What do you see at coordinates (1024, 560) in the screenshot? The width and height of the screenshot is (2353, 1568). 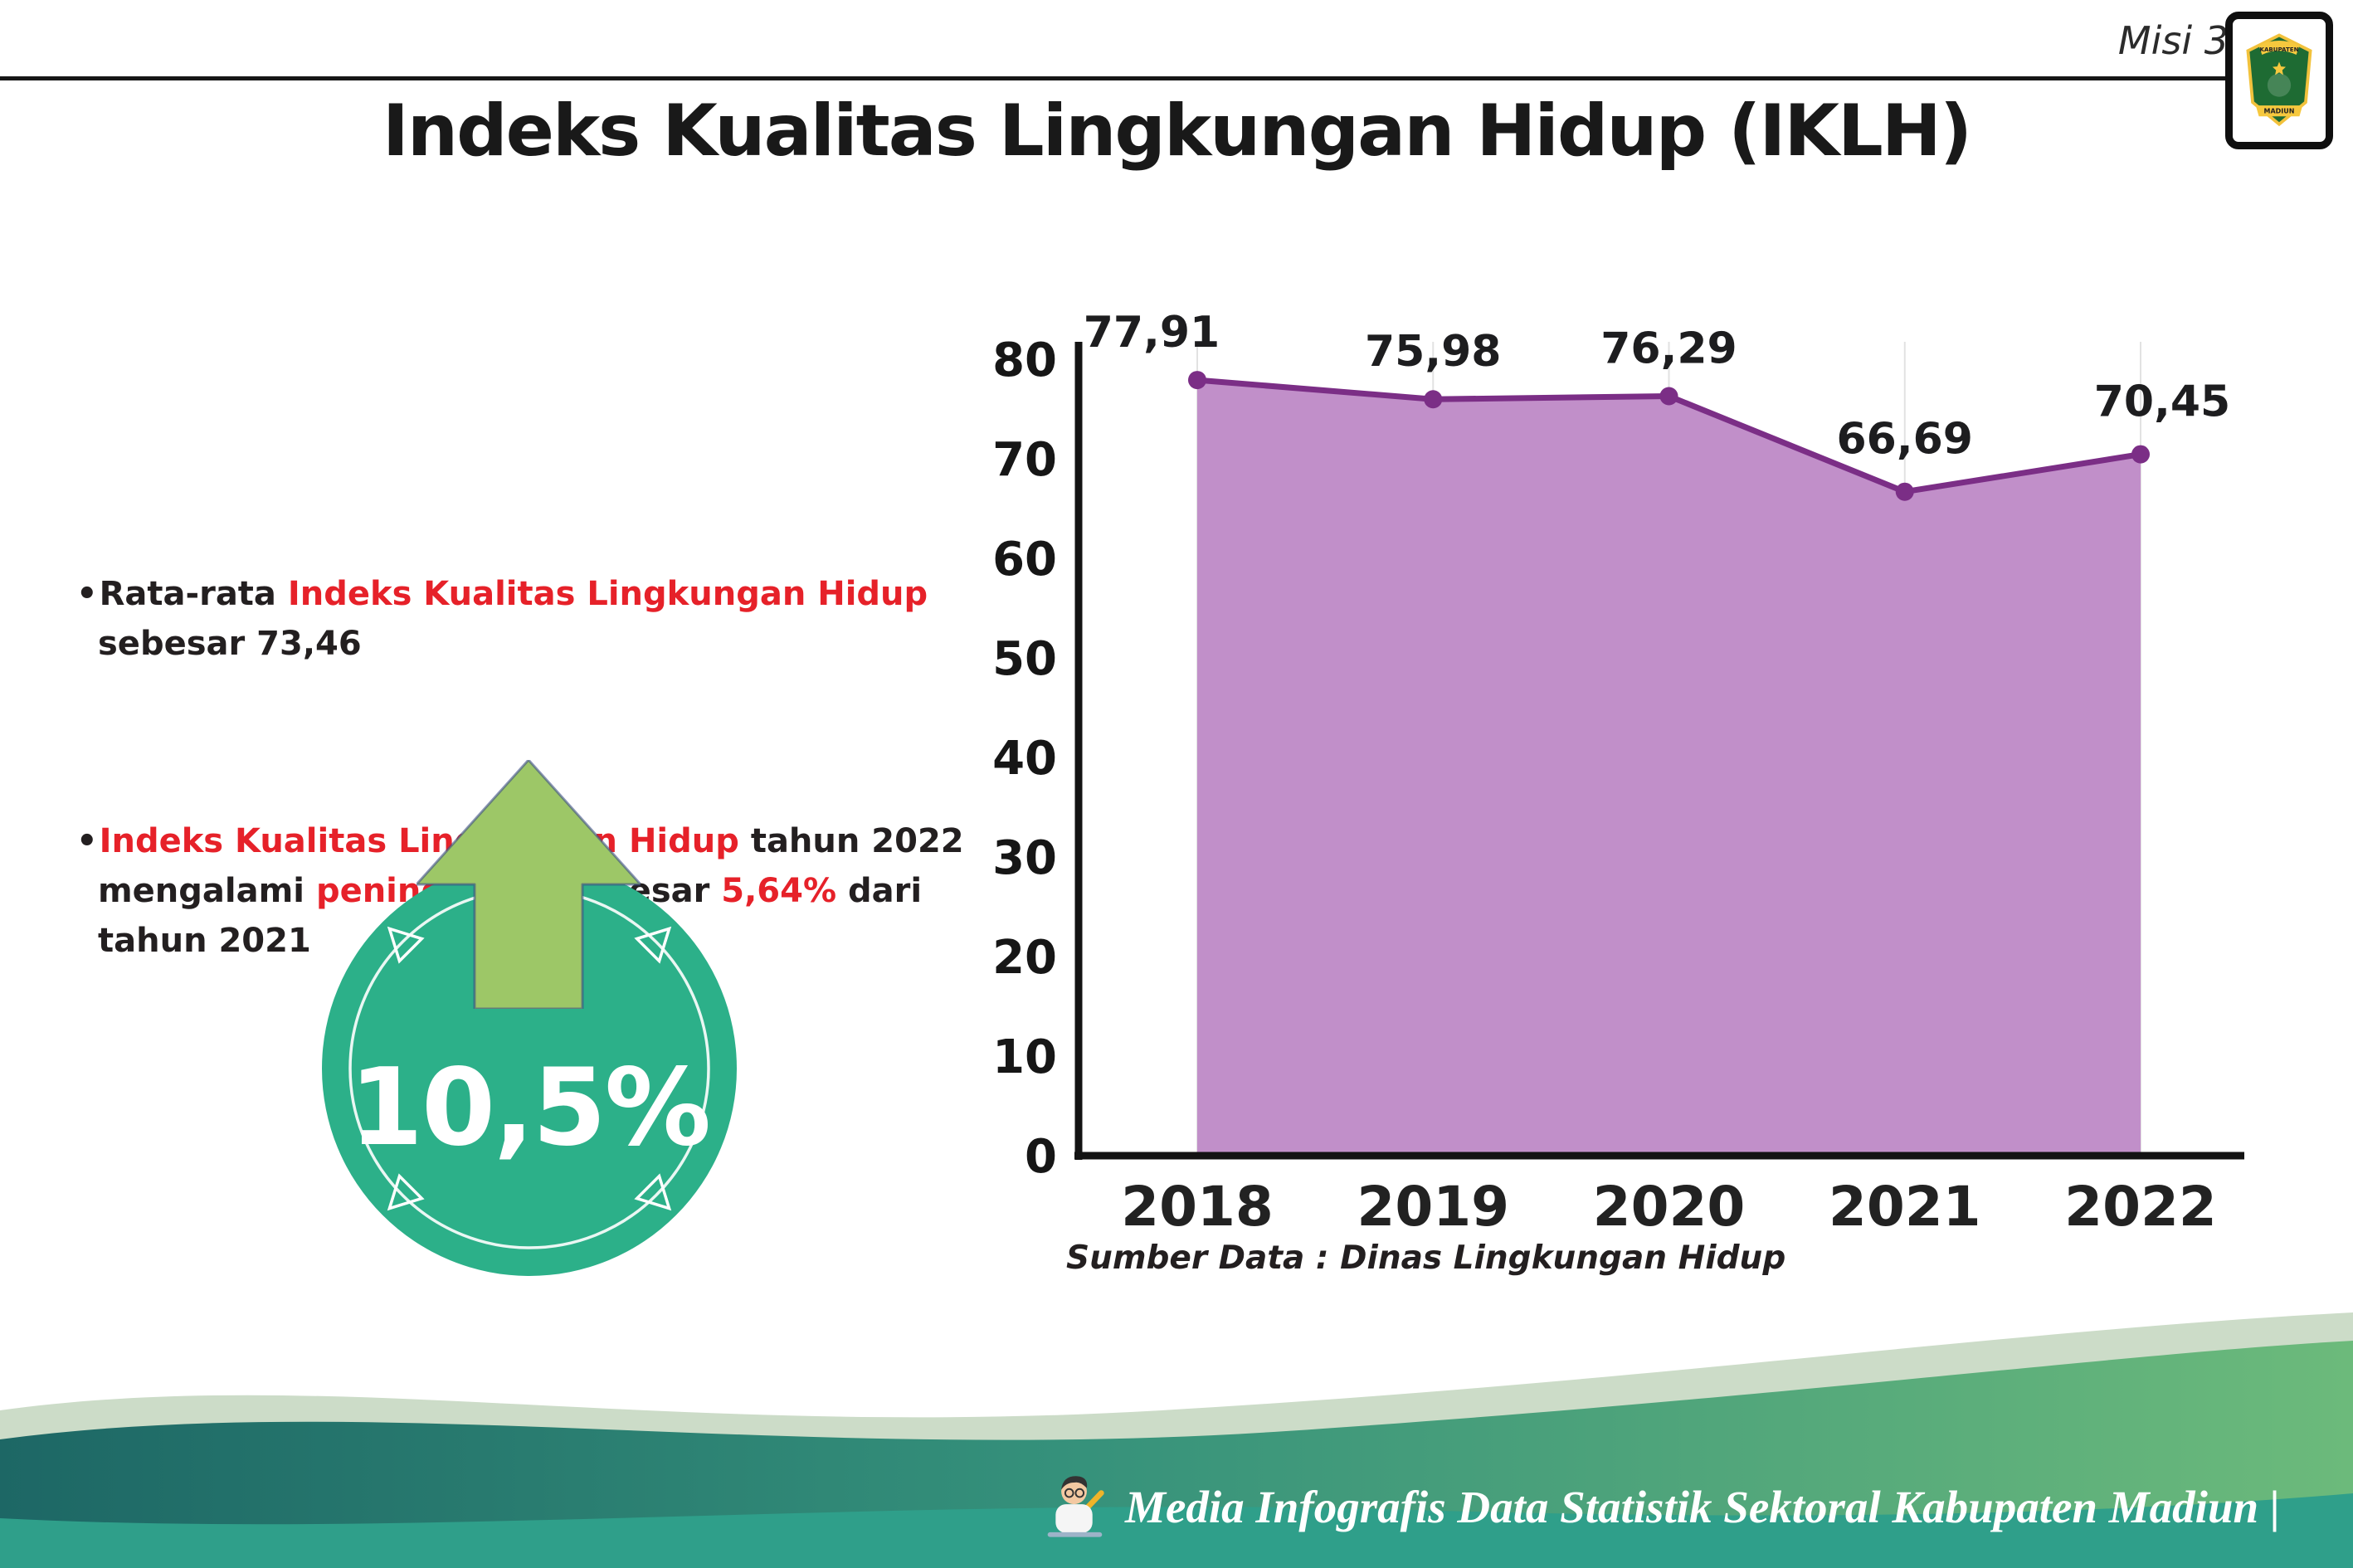 I see `svg-text: 60` at bounding box center [1024, 560].